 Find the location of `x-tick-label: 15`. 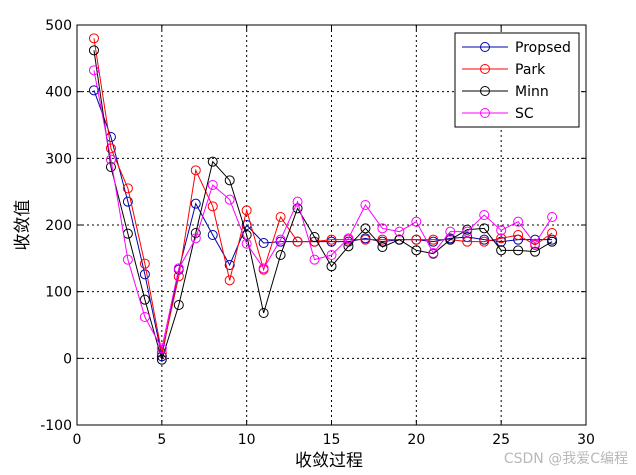

x-tick-label: 15 is located at coordinates (332, 440).